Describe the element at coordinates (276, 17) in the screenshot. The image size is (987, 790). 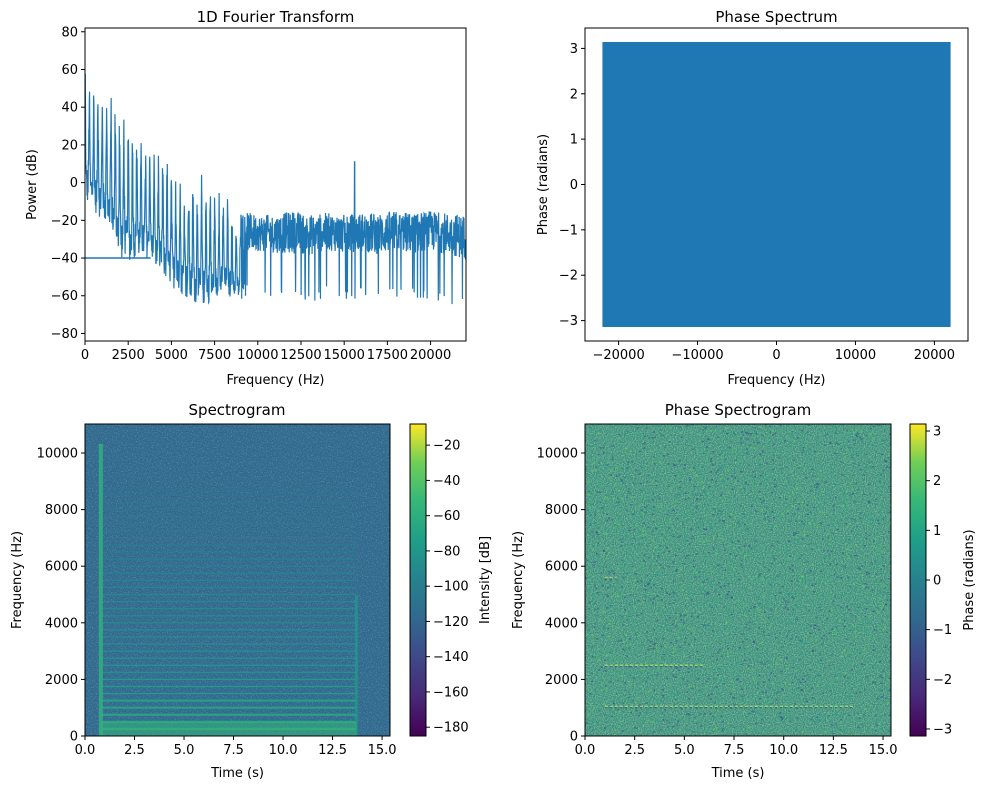
I see `fourier-title: 1D Fourier Transform` at that location.